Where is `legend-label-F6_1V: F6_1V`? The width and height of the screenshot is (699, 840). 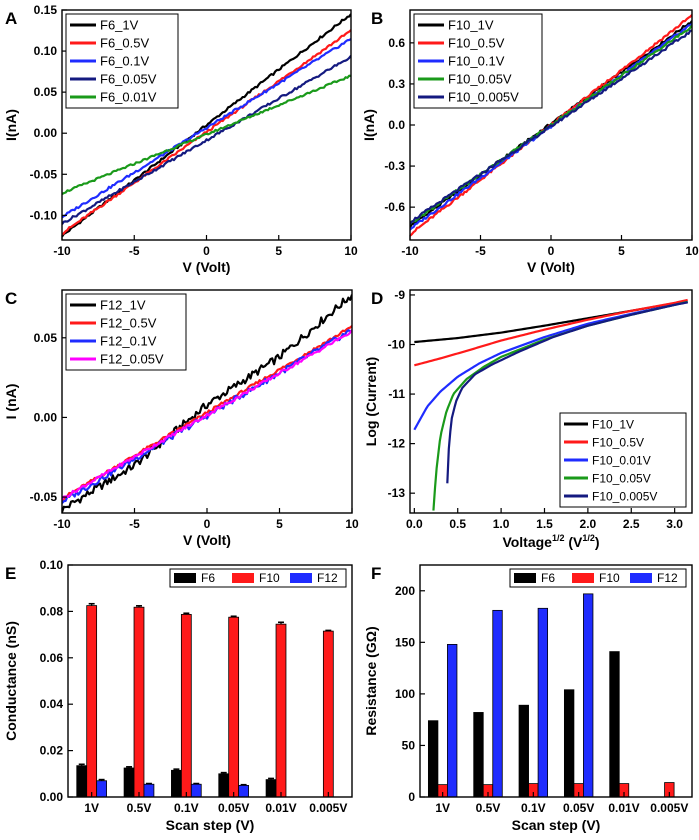 legend-label-F6_1V: F6_1V is located at coordinates (119, 25).